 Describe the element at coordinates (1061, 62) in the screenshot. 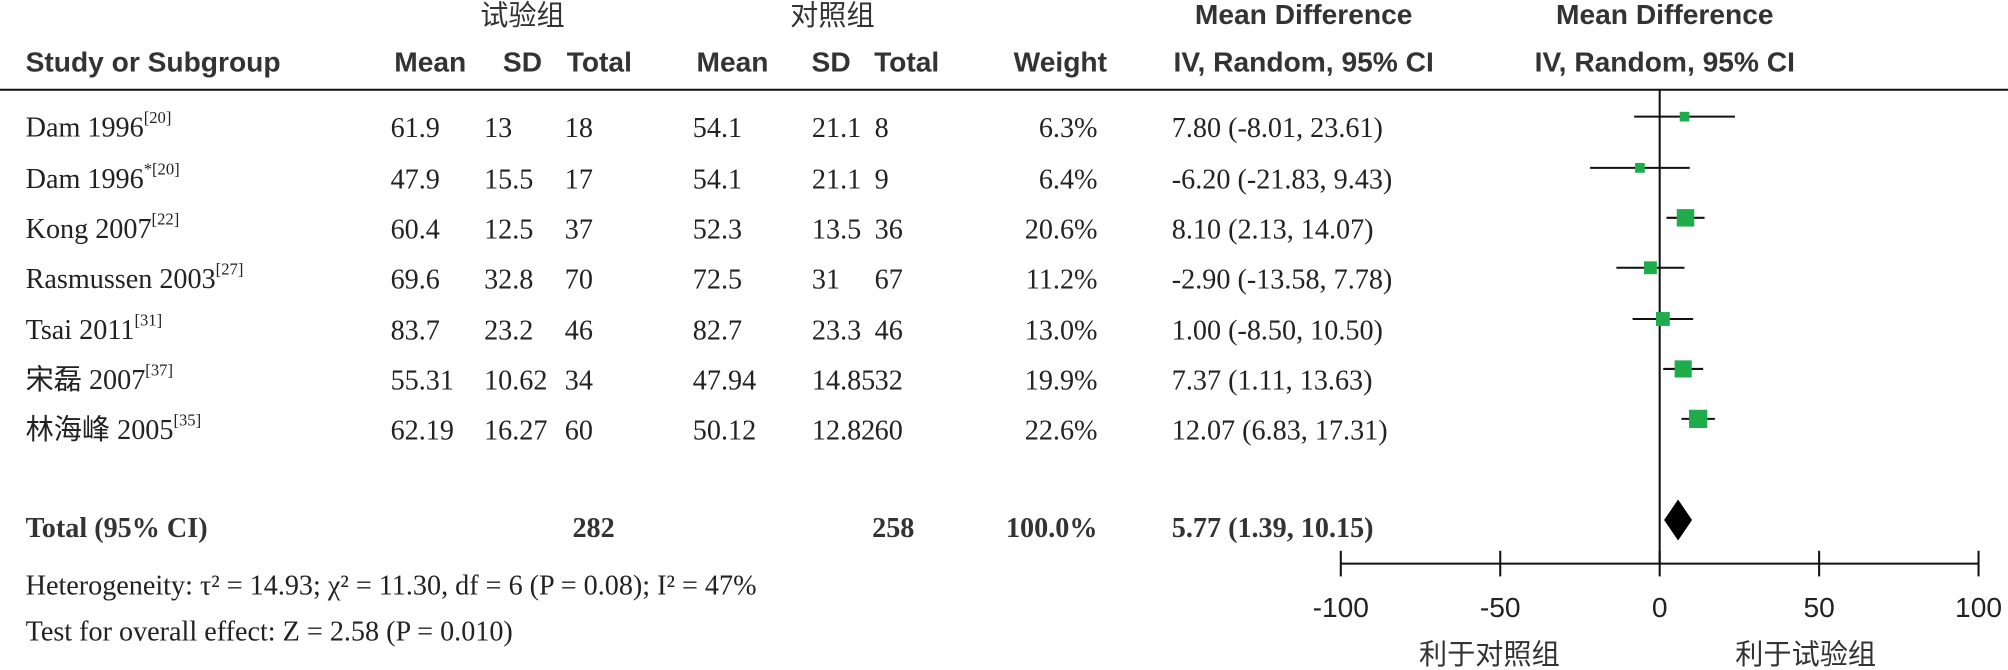

I see `column-header: Weight` at that location.